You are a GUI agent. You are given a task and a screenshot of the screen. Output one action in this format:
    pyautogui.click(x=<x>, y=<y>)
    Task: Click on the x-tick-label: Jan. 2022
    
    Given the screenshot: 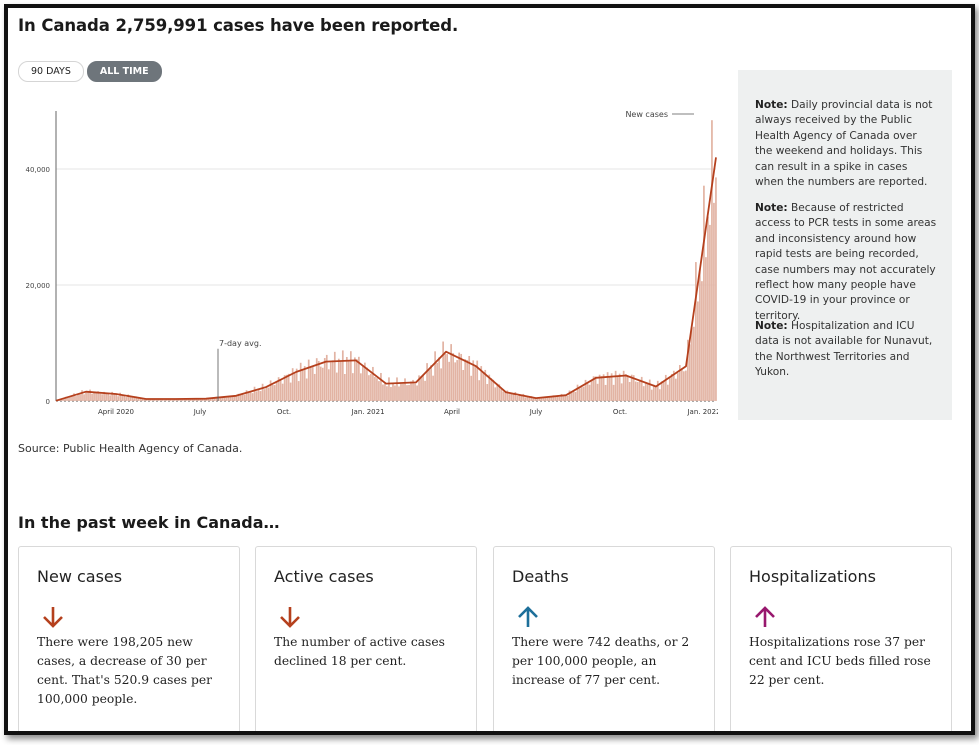 What is the action you would take?
    pyautogui.click(x=702, y=412)
    